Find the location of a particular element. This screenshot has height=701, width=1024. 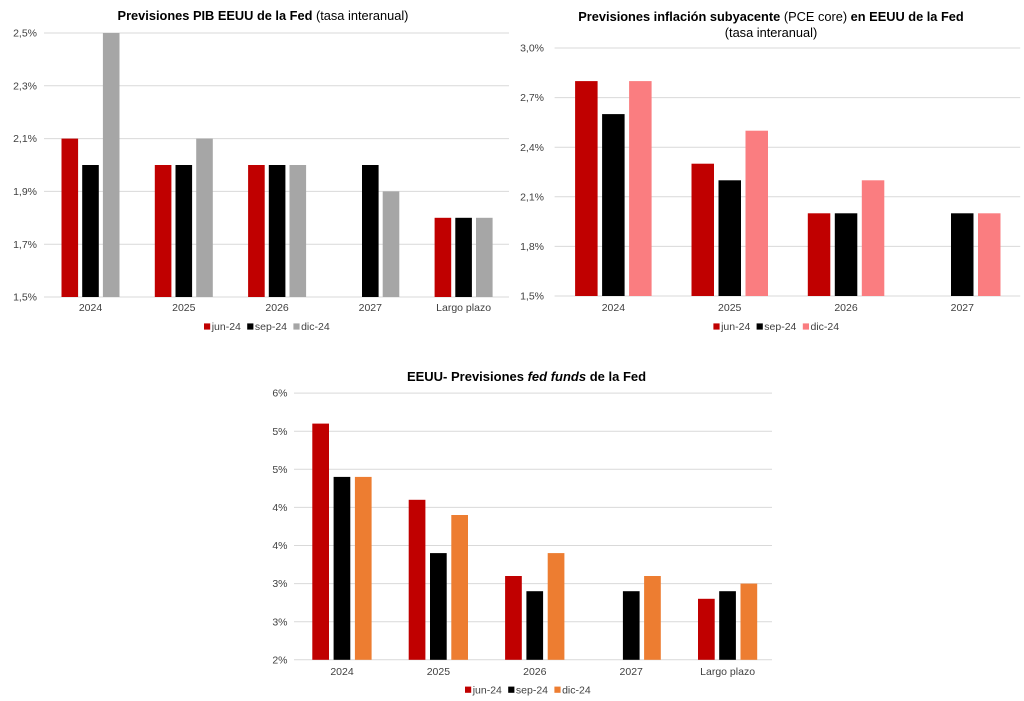

svg-text:EEUU- Previsiones fed funds de: EEUU- Previsiones fed funds de la Fed is located at coordinates (526, 376).